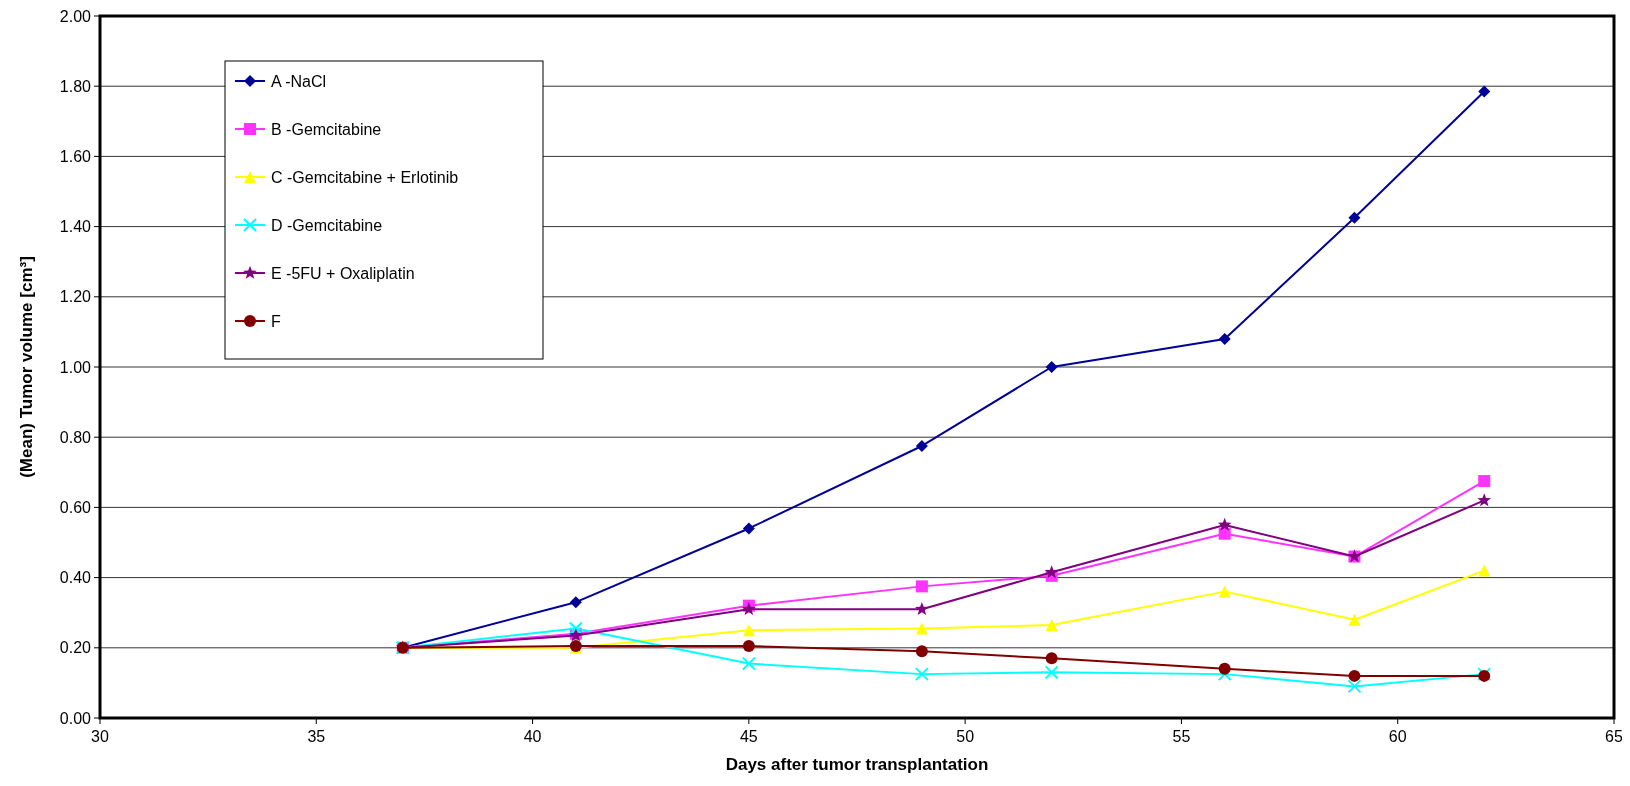  What do you see at coordinates (343, 273) in the screenshot?
I see `legend-label: E -5FU + Oxaliplatin` at bounding box center [343, 273].